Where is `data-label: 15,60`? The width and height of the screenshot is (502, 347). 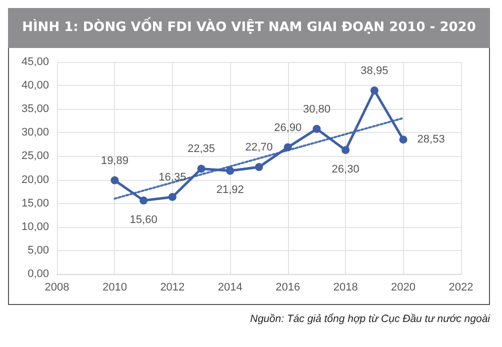 data-label: 15,60 is located at coordinates (144, 220).